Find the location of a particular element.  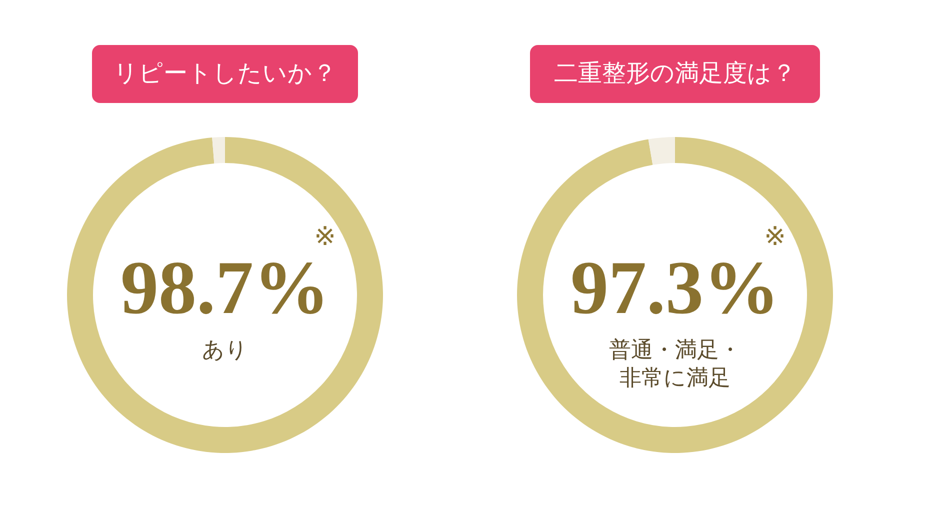

chart-title: 二重整形の満足度は？ is located at coordinates (675, 73).